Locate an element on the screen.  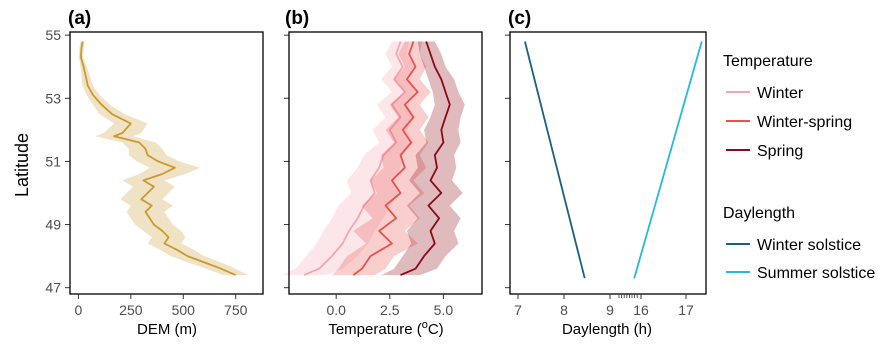
legend-label-winter: Winter is located at coordinates (780, 93).